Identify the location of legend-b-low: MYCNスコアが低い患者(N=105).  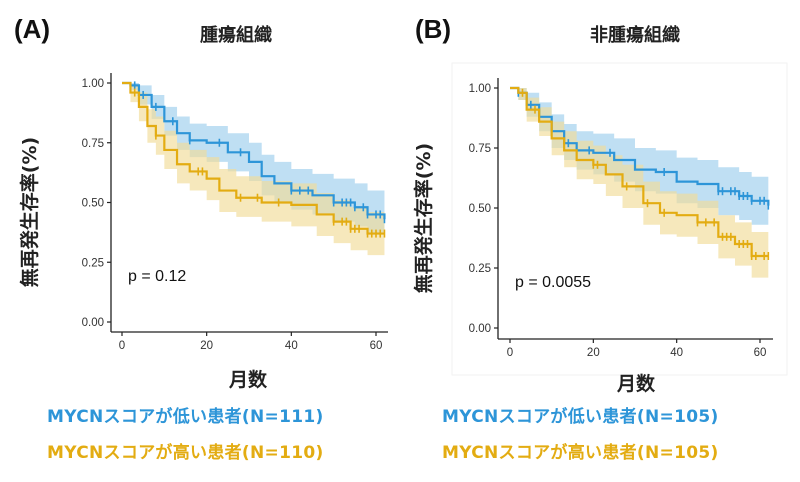
(580, 414).